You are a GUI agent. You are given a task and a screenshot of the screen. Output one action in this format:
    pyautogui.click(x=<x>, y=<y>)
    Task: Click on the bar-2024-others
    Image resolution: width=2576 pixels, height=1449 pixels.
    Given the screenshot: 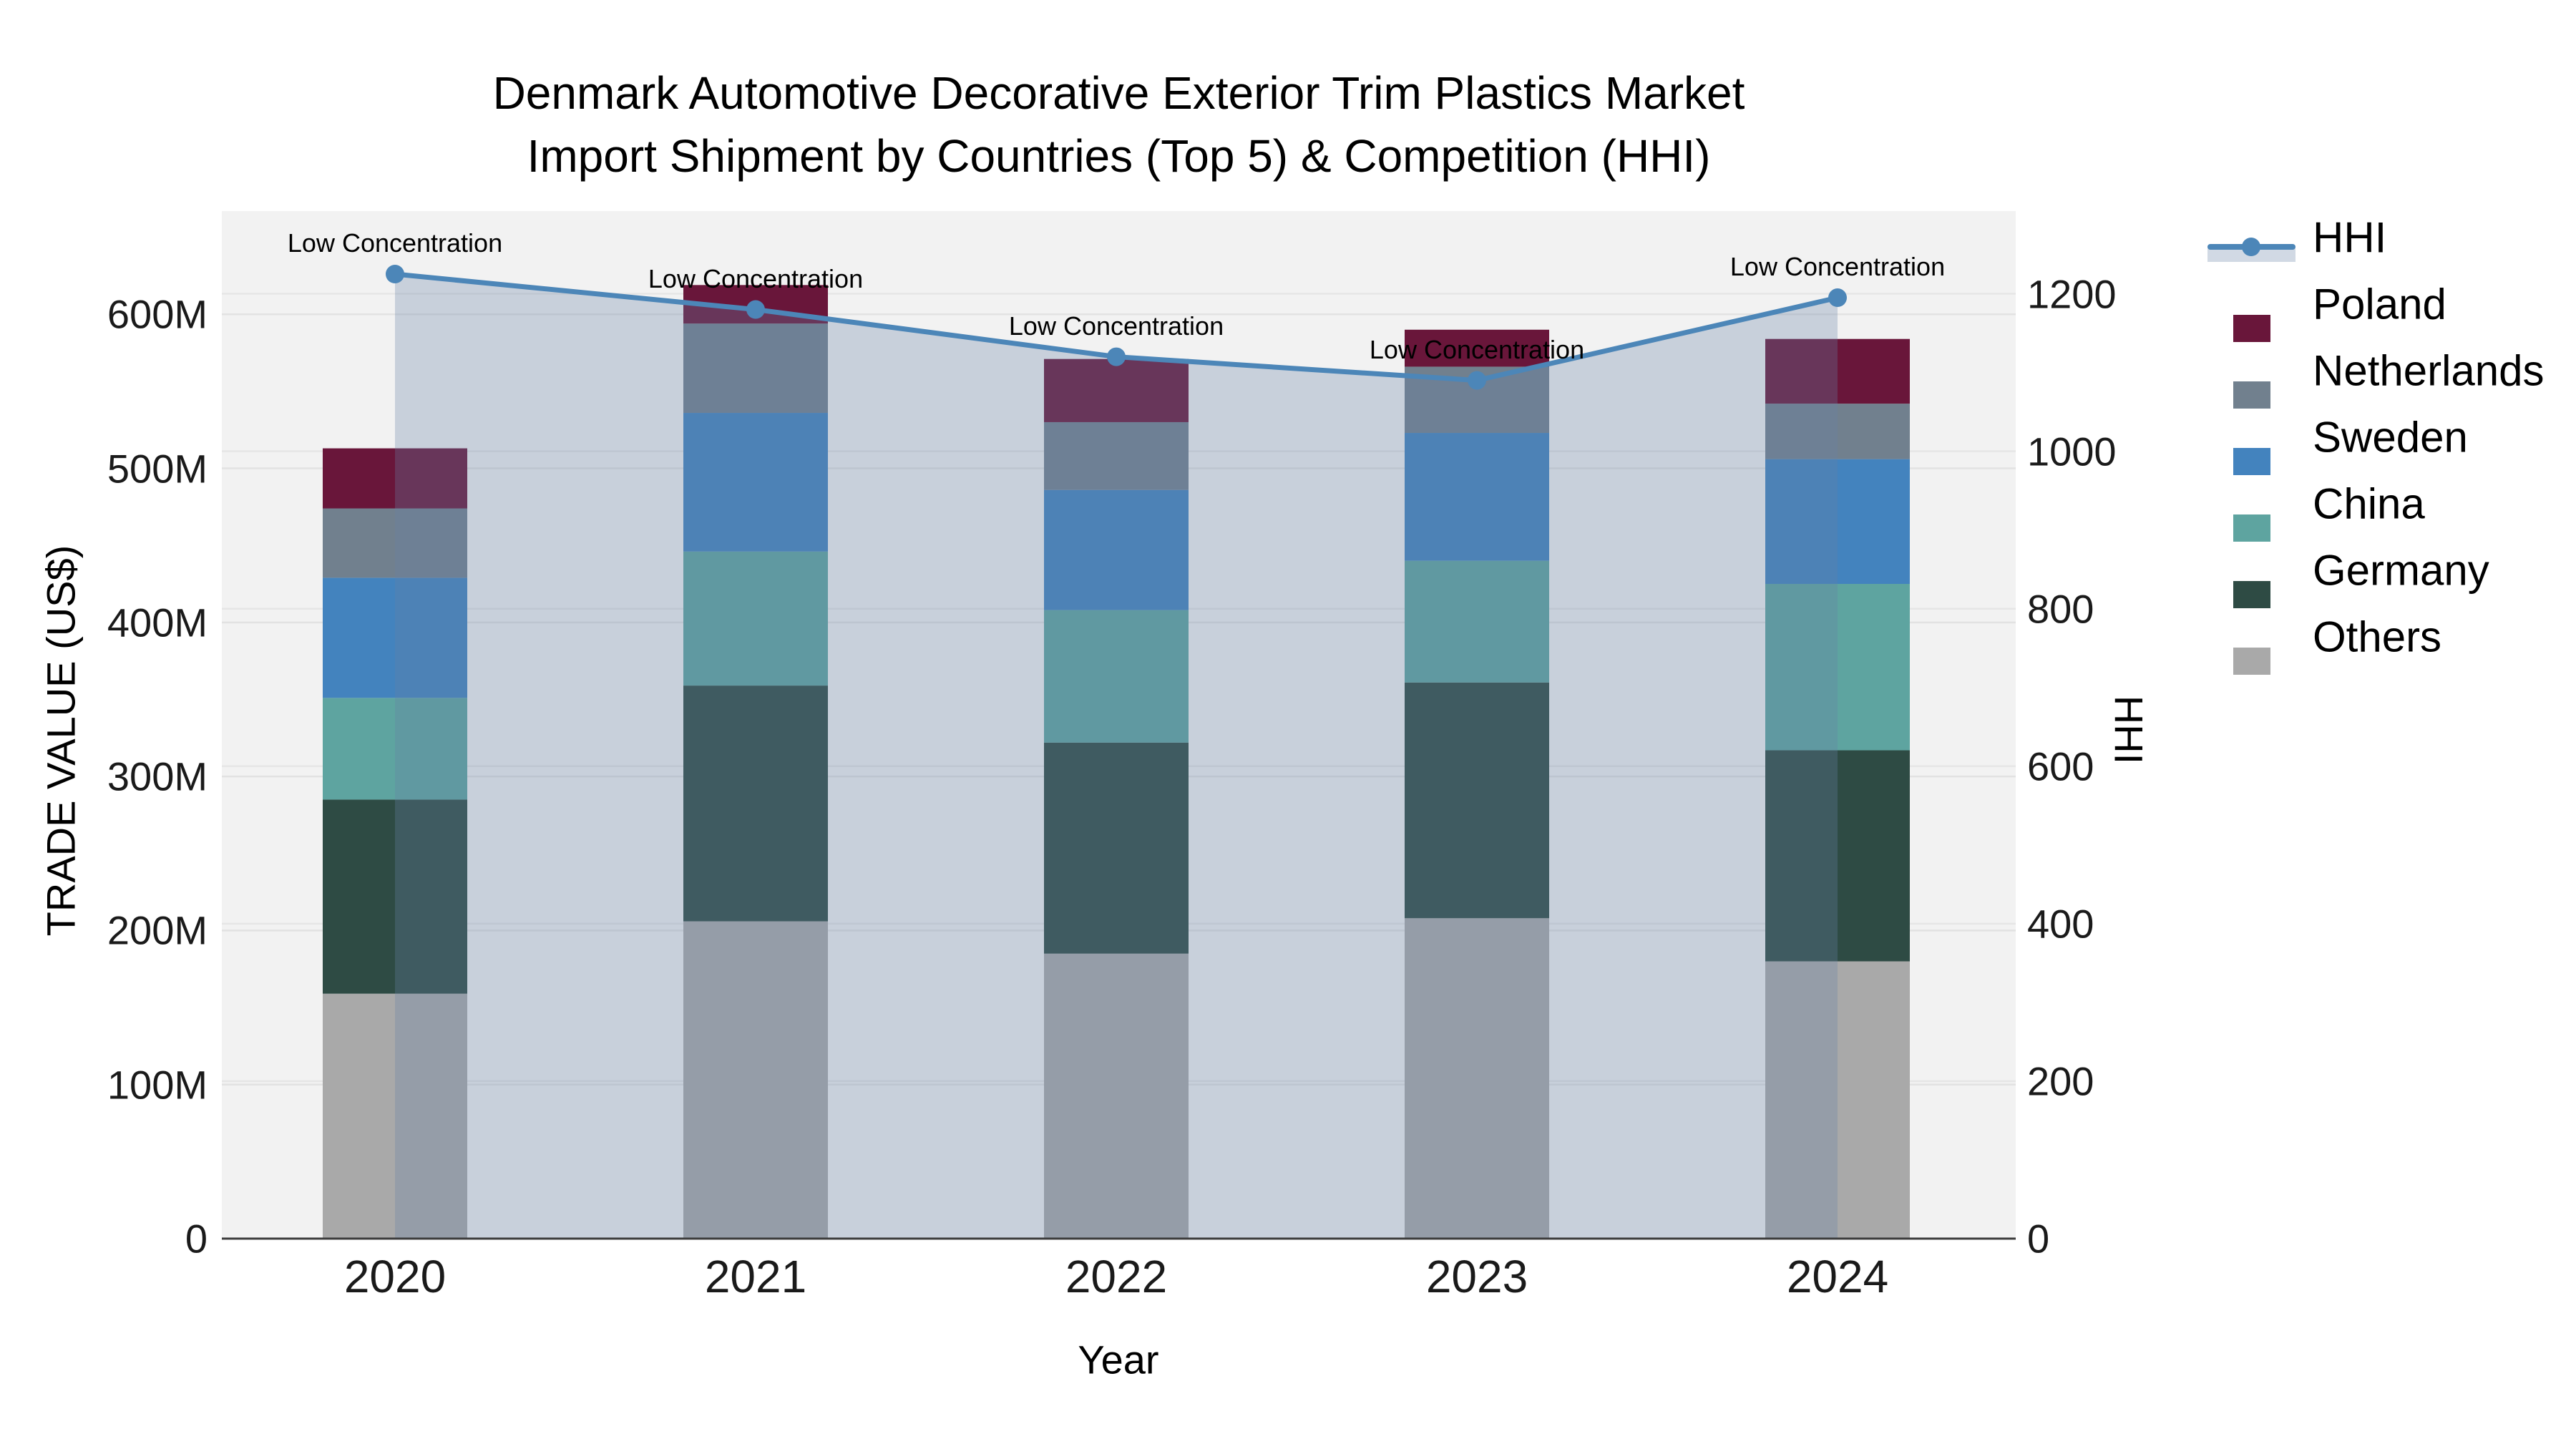 What is the action you would take?
    pyautogui.click(x=1837, y=1100)
    